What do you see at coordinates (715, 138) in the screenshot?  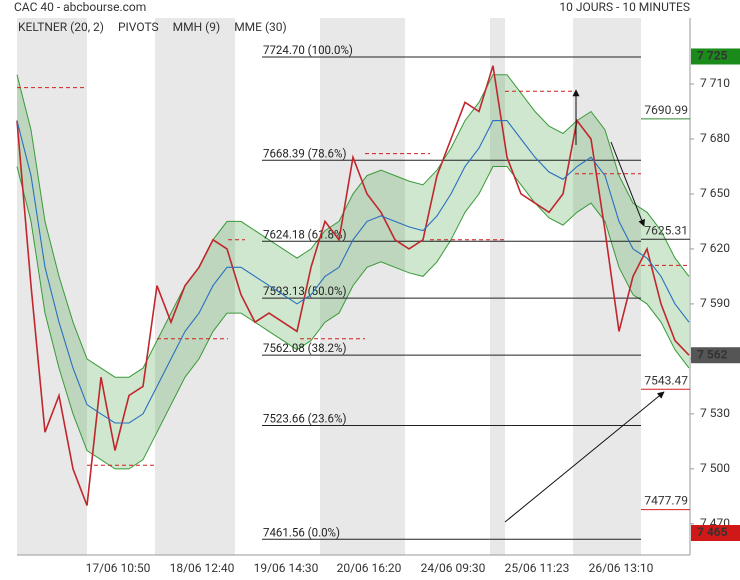 I see `y-tick-label: 7 680` at bounding box center [715, 138].